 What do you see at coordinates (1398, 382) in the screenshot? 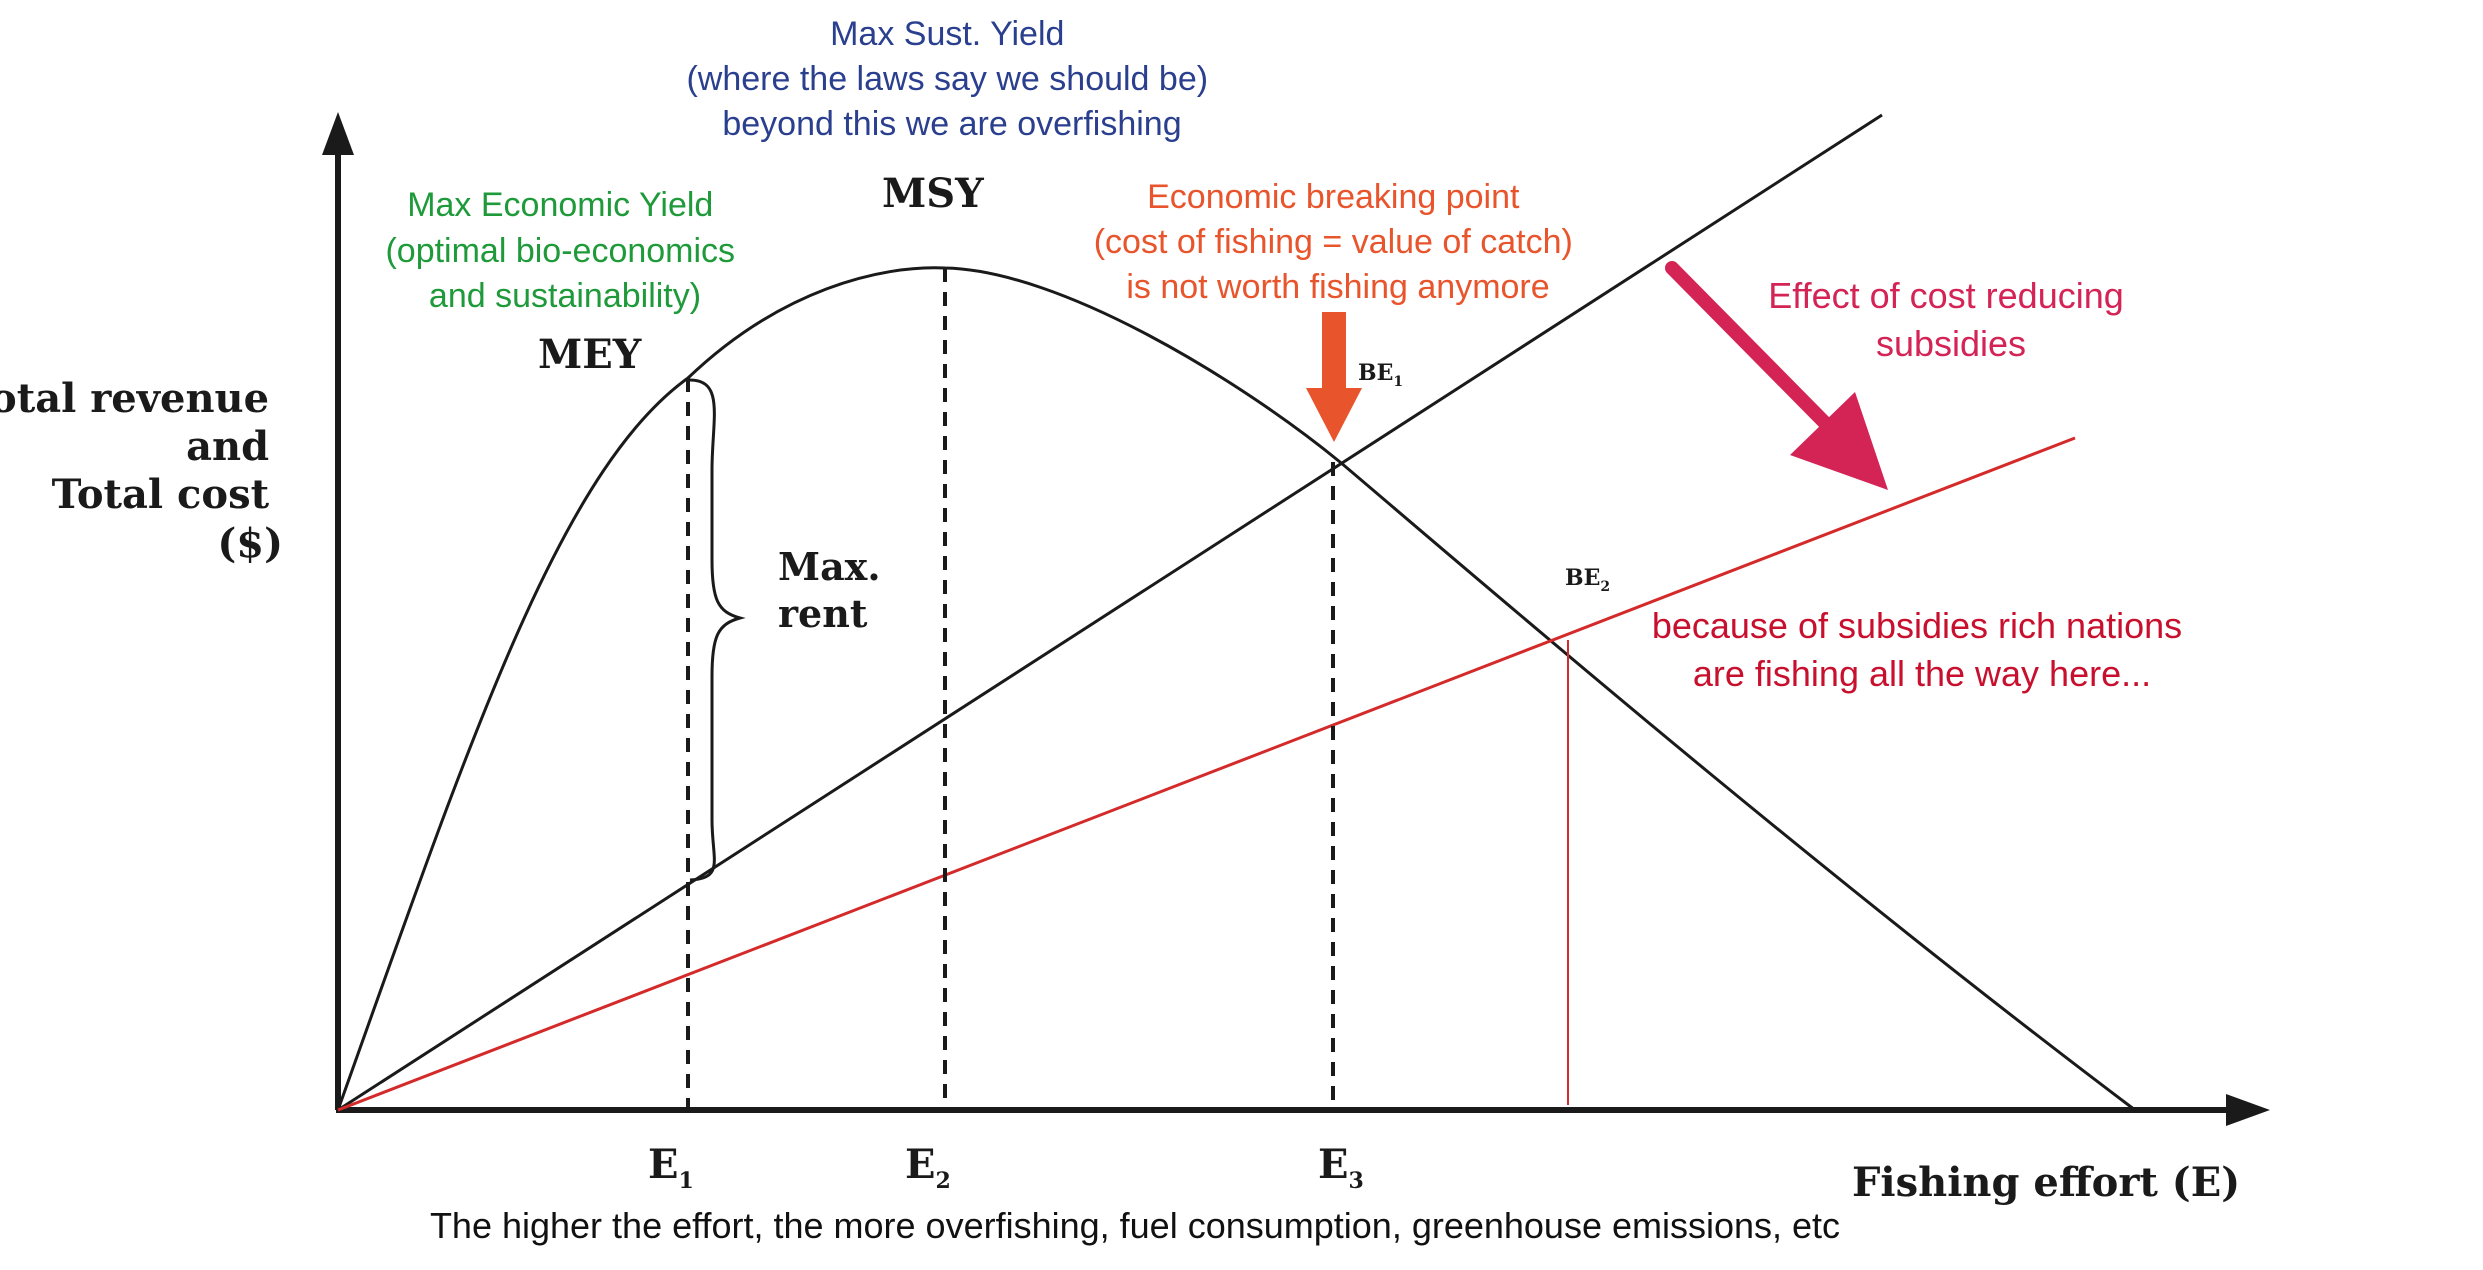
I see `be1-sub: 1` at bounding box center [1398, 382].